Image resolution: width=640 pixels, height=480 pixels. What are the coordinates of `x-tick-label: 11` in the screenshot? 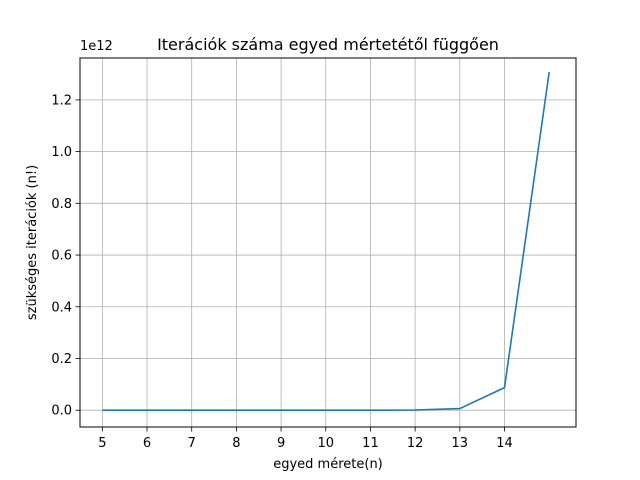 It's located at (370, 443).